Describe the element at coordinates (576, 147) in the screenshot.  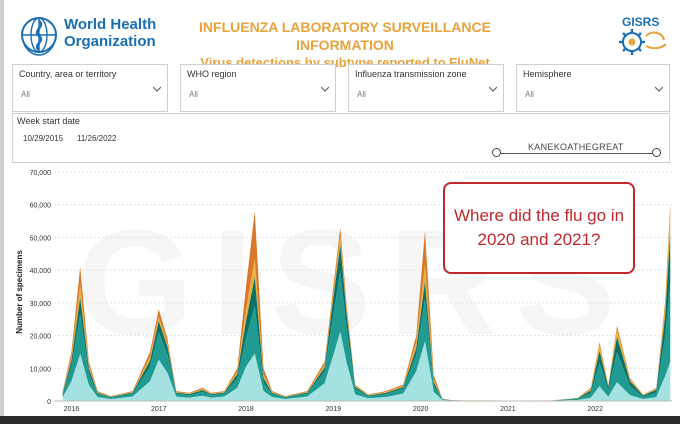
I see `overlay-username: KANEKOATHEGREAT` at that location.